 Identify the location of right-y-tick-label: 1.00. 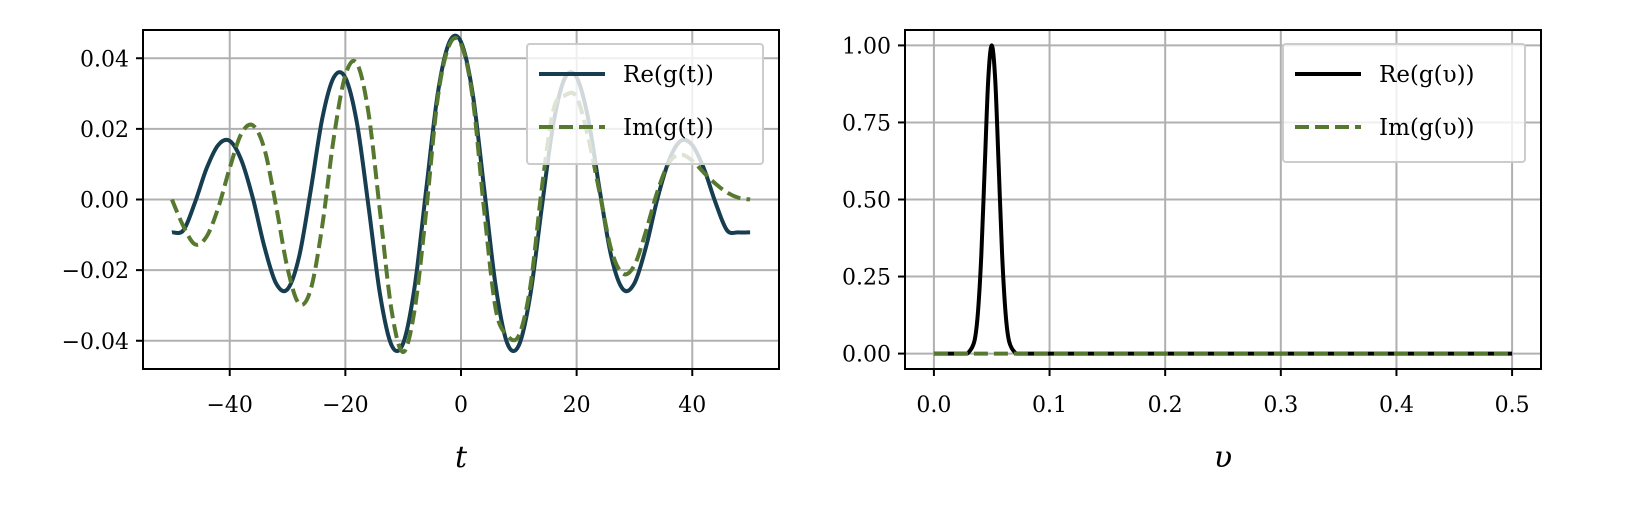
(866, 46).